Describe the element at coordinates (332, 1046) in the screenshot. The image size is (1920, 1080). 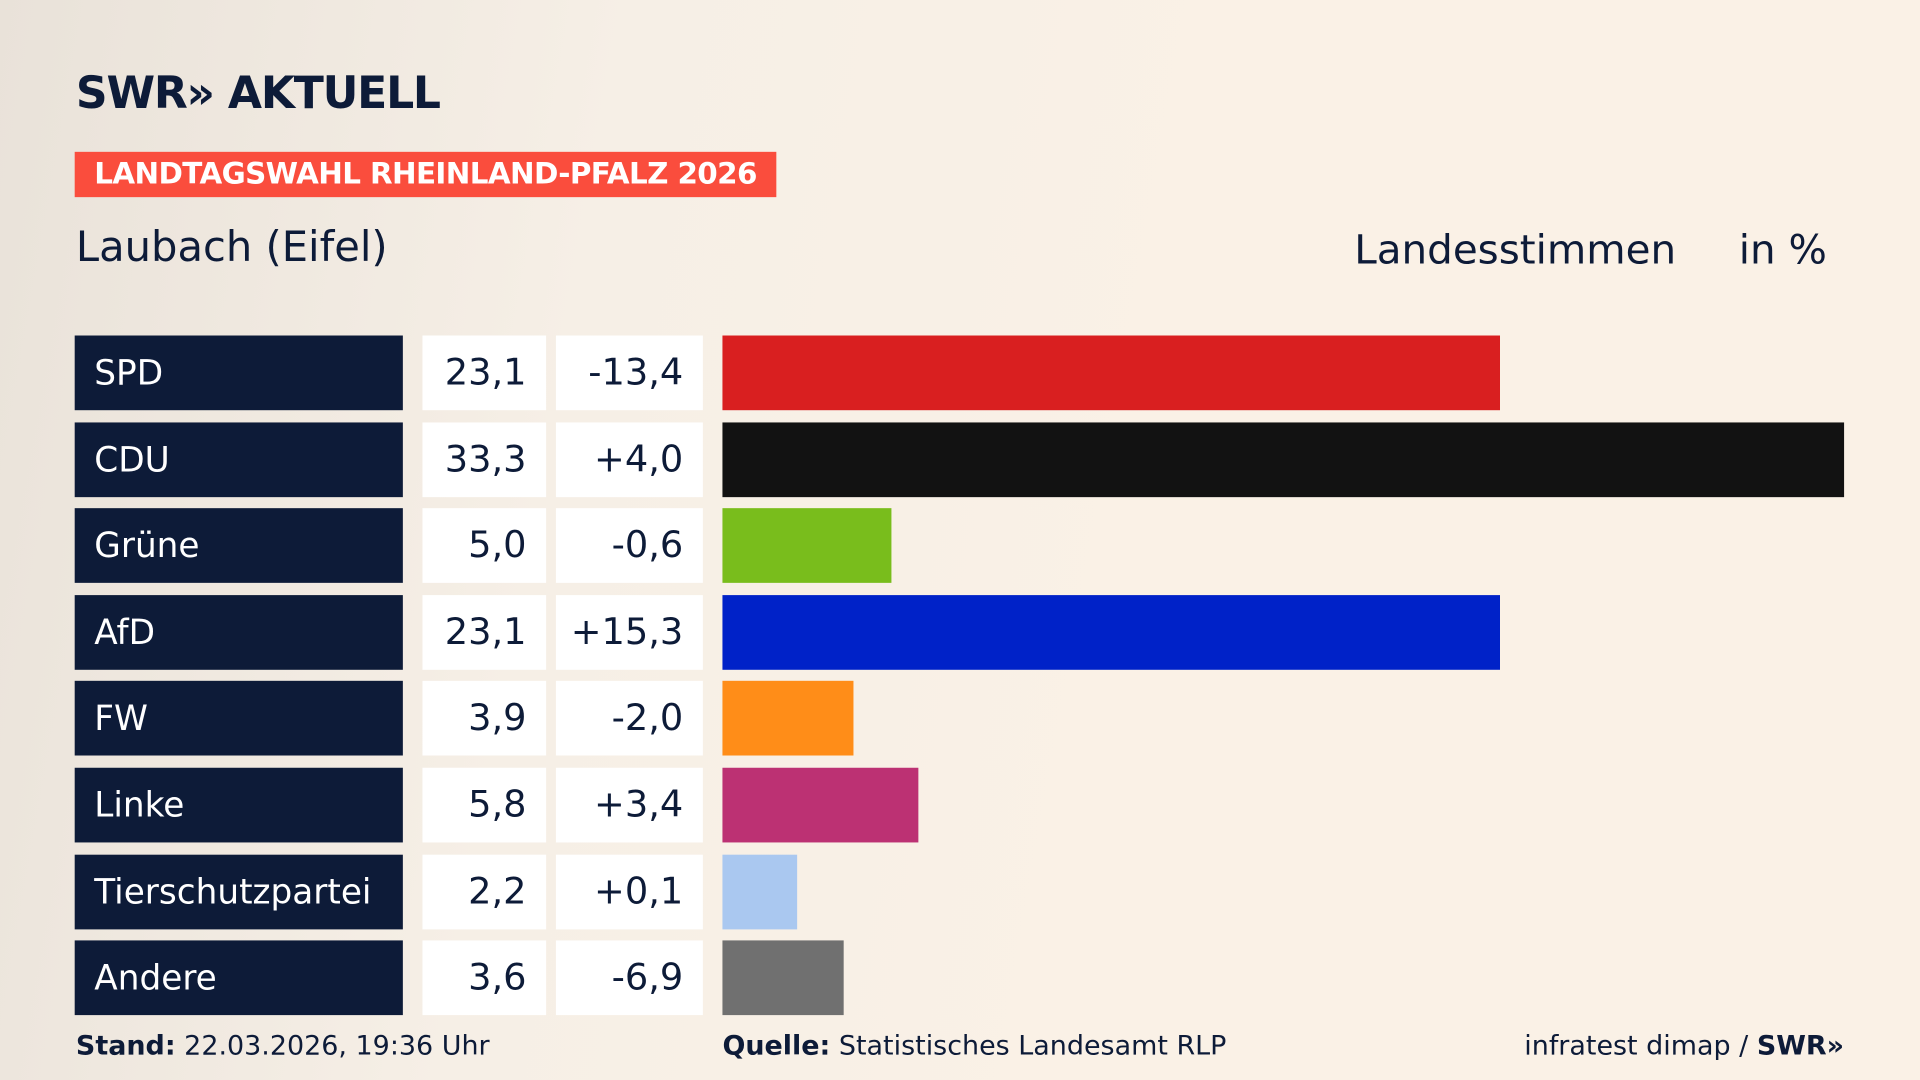
I see `stand-value: 22.03.2026, 19:36 Uhr` at that location.